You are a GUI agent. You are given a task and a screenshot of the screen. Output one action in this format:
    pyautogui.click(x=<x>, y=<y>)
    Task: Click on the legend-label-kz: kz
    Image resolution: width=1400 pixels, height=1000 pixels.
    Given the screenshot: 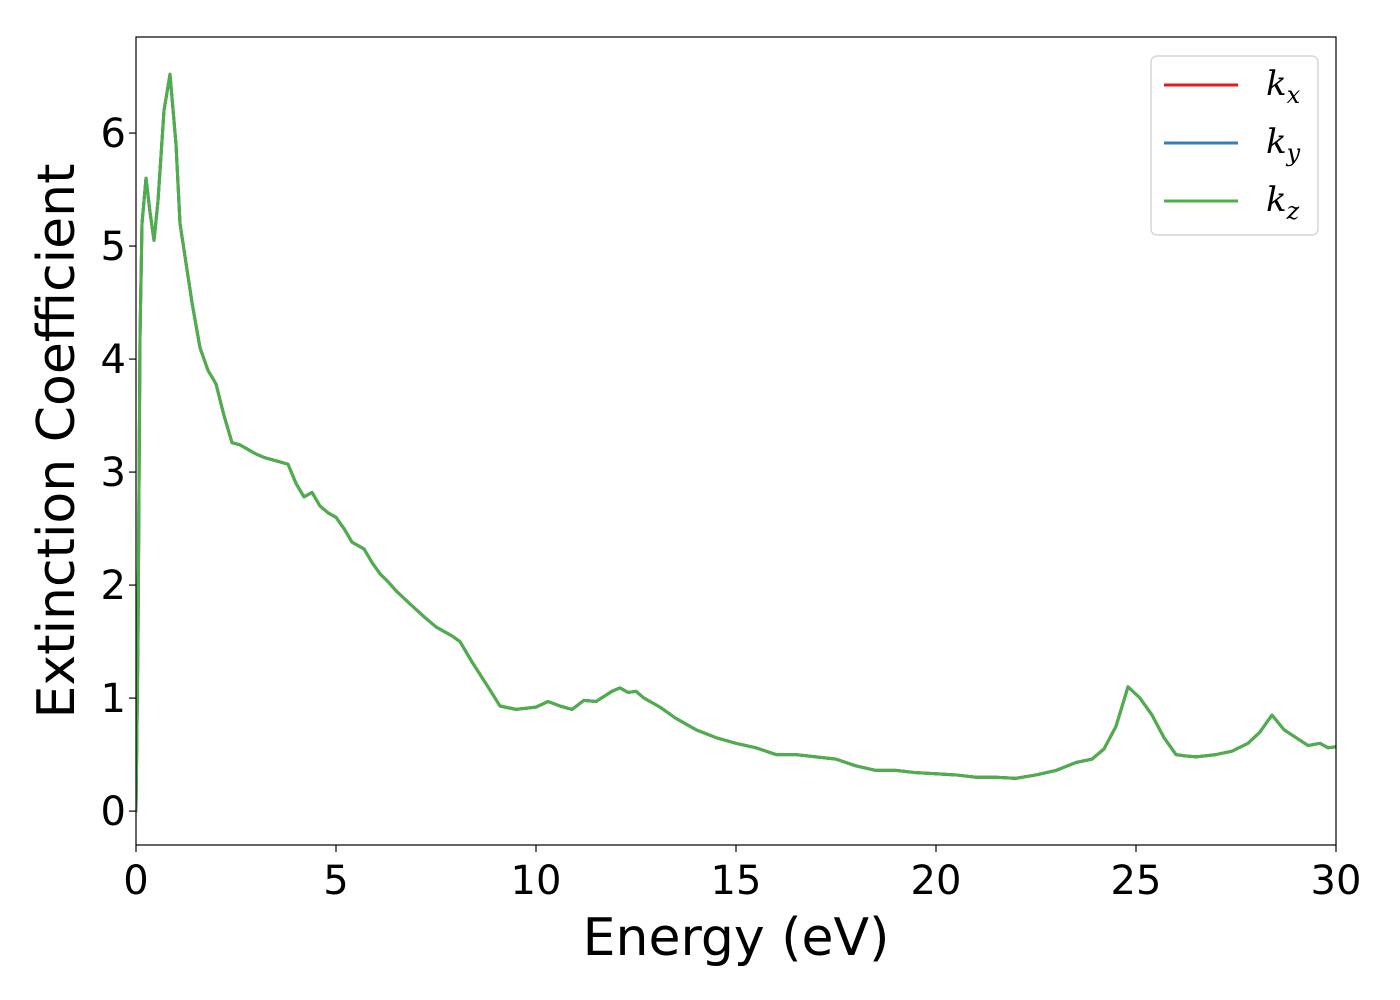 What is the action you would take?
    pyautogui.click(x=1283, y=202)
    